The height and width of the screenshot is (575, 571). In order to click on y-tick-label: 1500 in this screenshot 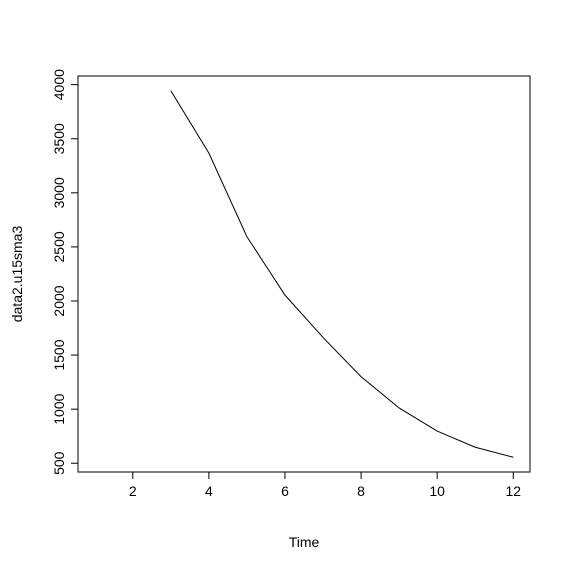, I will do `click(59, 354)`.